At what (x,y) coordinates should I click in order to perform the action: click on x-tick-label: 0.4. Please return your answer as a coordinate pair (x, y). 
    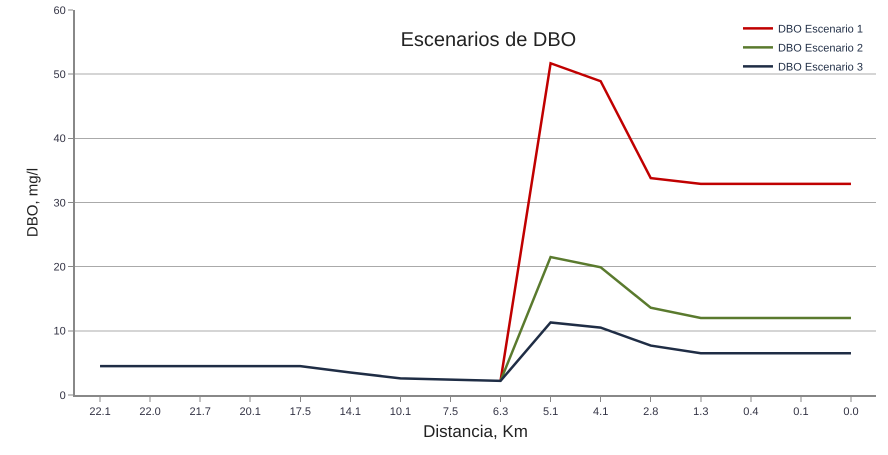
    Looking at the image, I should click on (750, 412).